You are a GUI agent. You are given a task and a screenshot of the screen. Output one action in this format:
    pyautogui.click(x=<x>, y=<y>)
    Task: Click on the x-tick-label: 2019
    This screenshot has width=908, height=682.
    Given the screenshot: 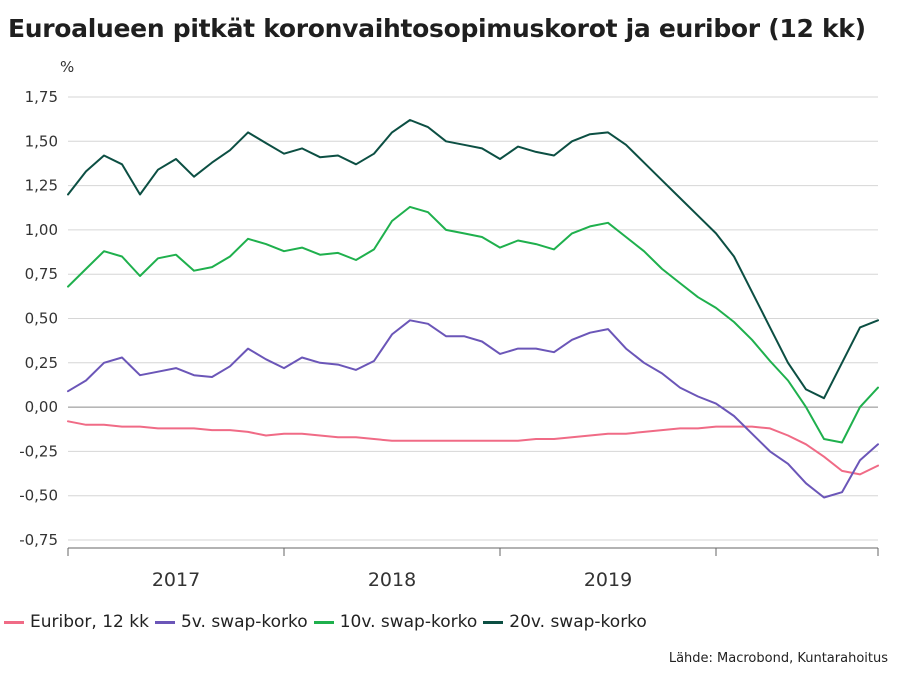 What is the action you would take?
    pyautogui.click(x=608, y=580)
    